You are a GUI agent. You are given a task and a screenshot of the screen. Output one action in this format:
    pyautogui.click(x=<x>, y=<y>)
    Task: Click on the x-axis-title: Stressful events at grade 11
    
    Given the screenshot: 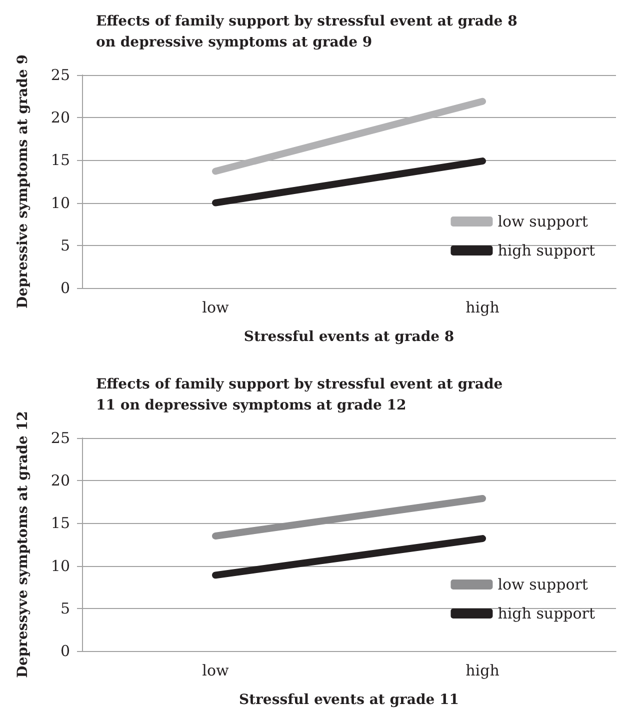 What is the action you would take?
    pyautogui.click(x=349, y=700)
    